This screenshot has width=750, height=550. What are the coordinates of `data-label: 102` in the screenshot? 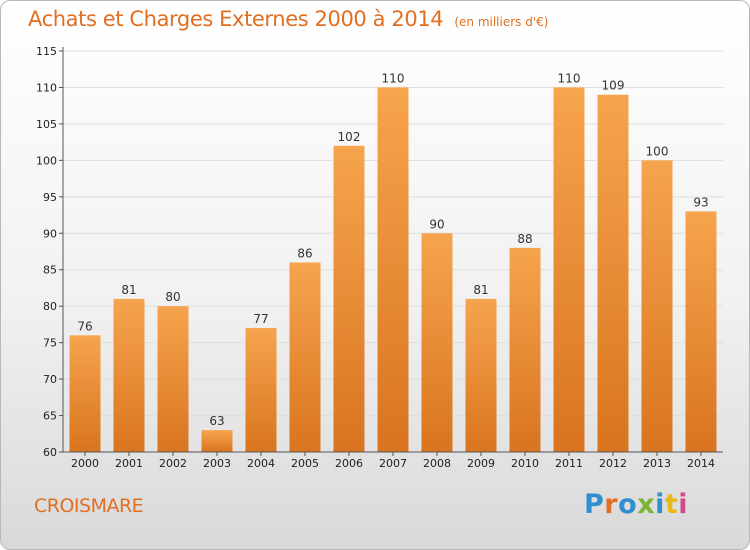 It's located at (349, 137).